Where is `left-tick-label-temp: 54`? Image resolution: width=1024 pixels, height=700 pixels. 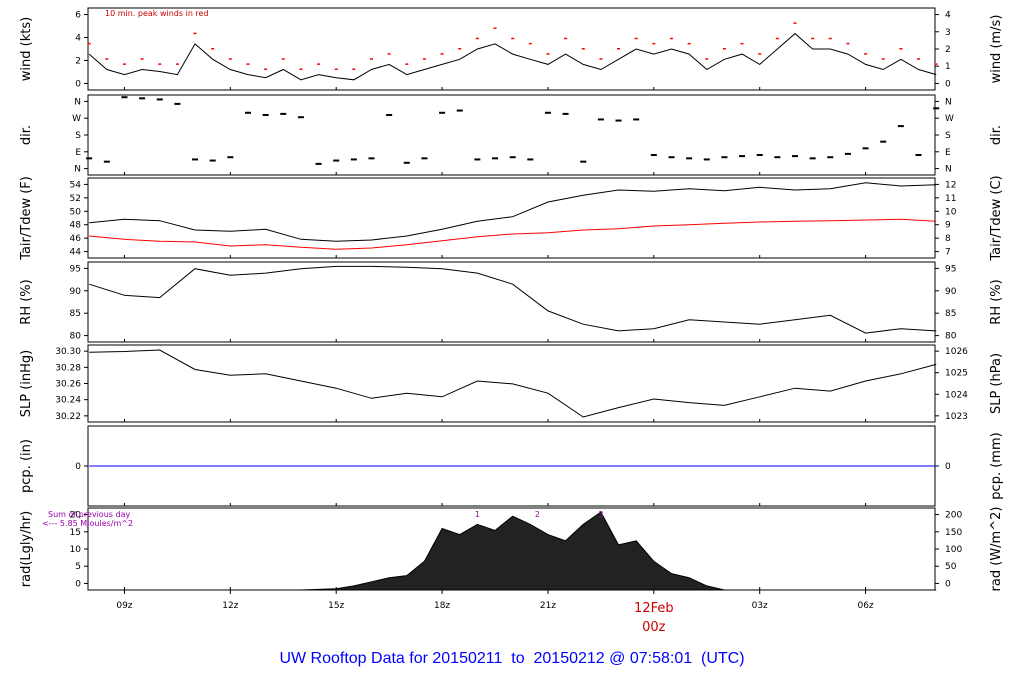 left-tick-label-temp: 54 is located at coordinates (76, 185).